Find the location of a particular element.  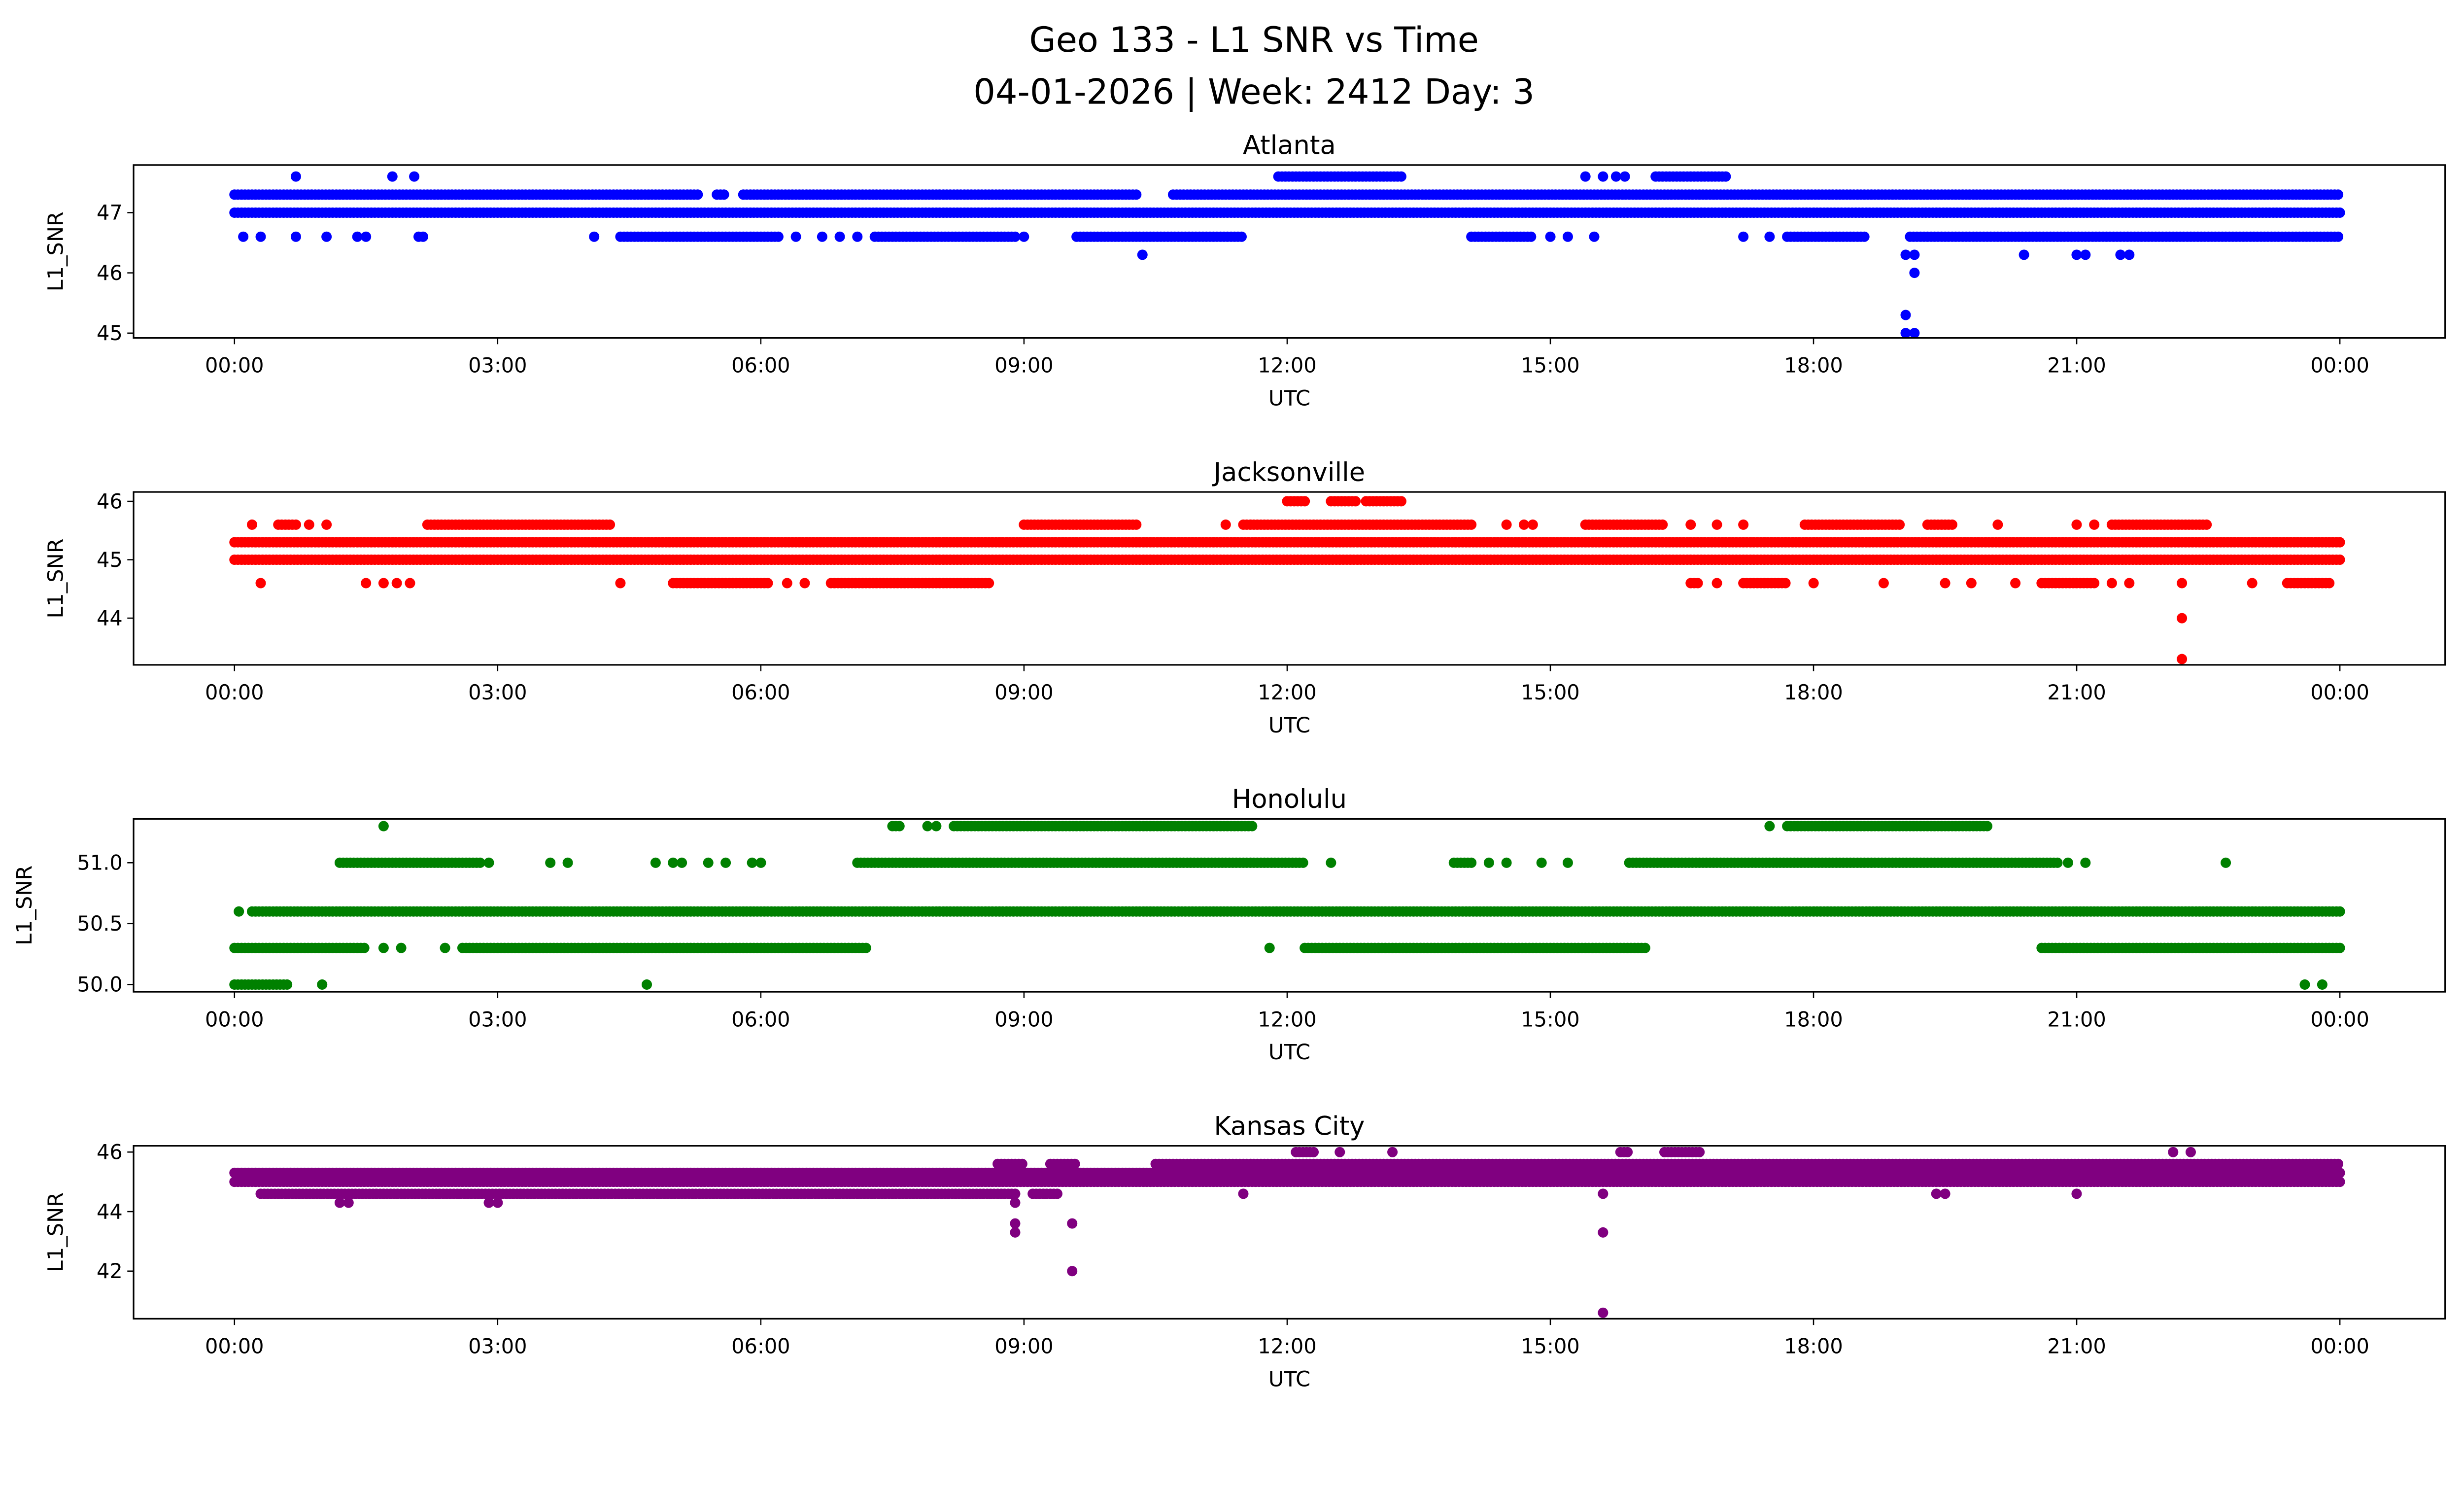

x-tick-label: 18:00 is located at coordinates (1813, 366).